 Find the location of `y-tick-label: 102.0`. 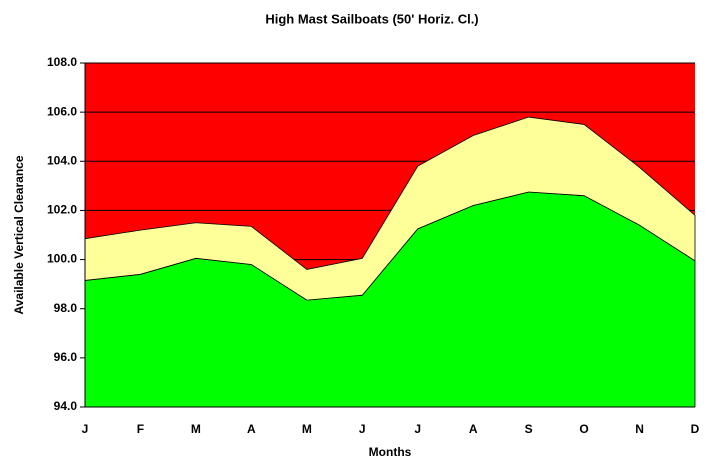

y-tick-label: 102.0 is located at coordinates (62, 210).